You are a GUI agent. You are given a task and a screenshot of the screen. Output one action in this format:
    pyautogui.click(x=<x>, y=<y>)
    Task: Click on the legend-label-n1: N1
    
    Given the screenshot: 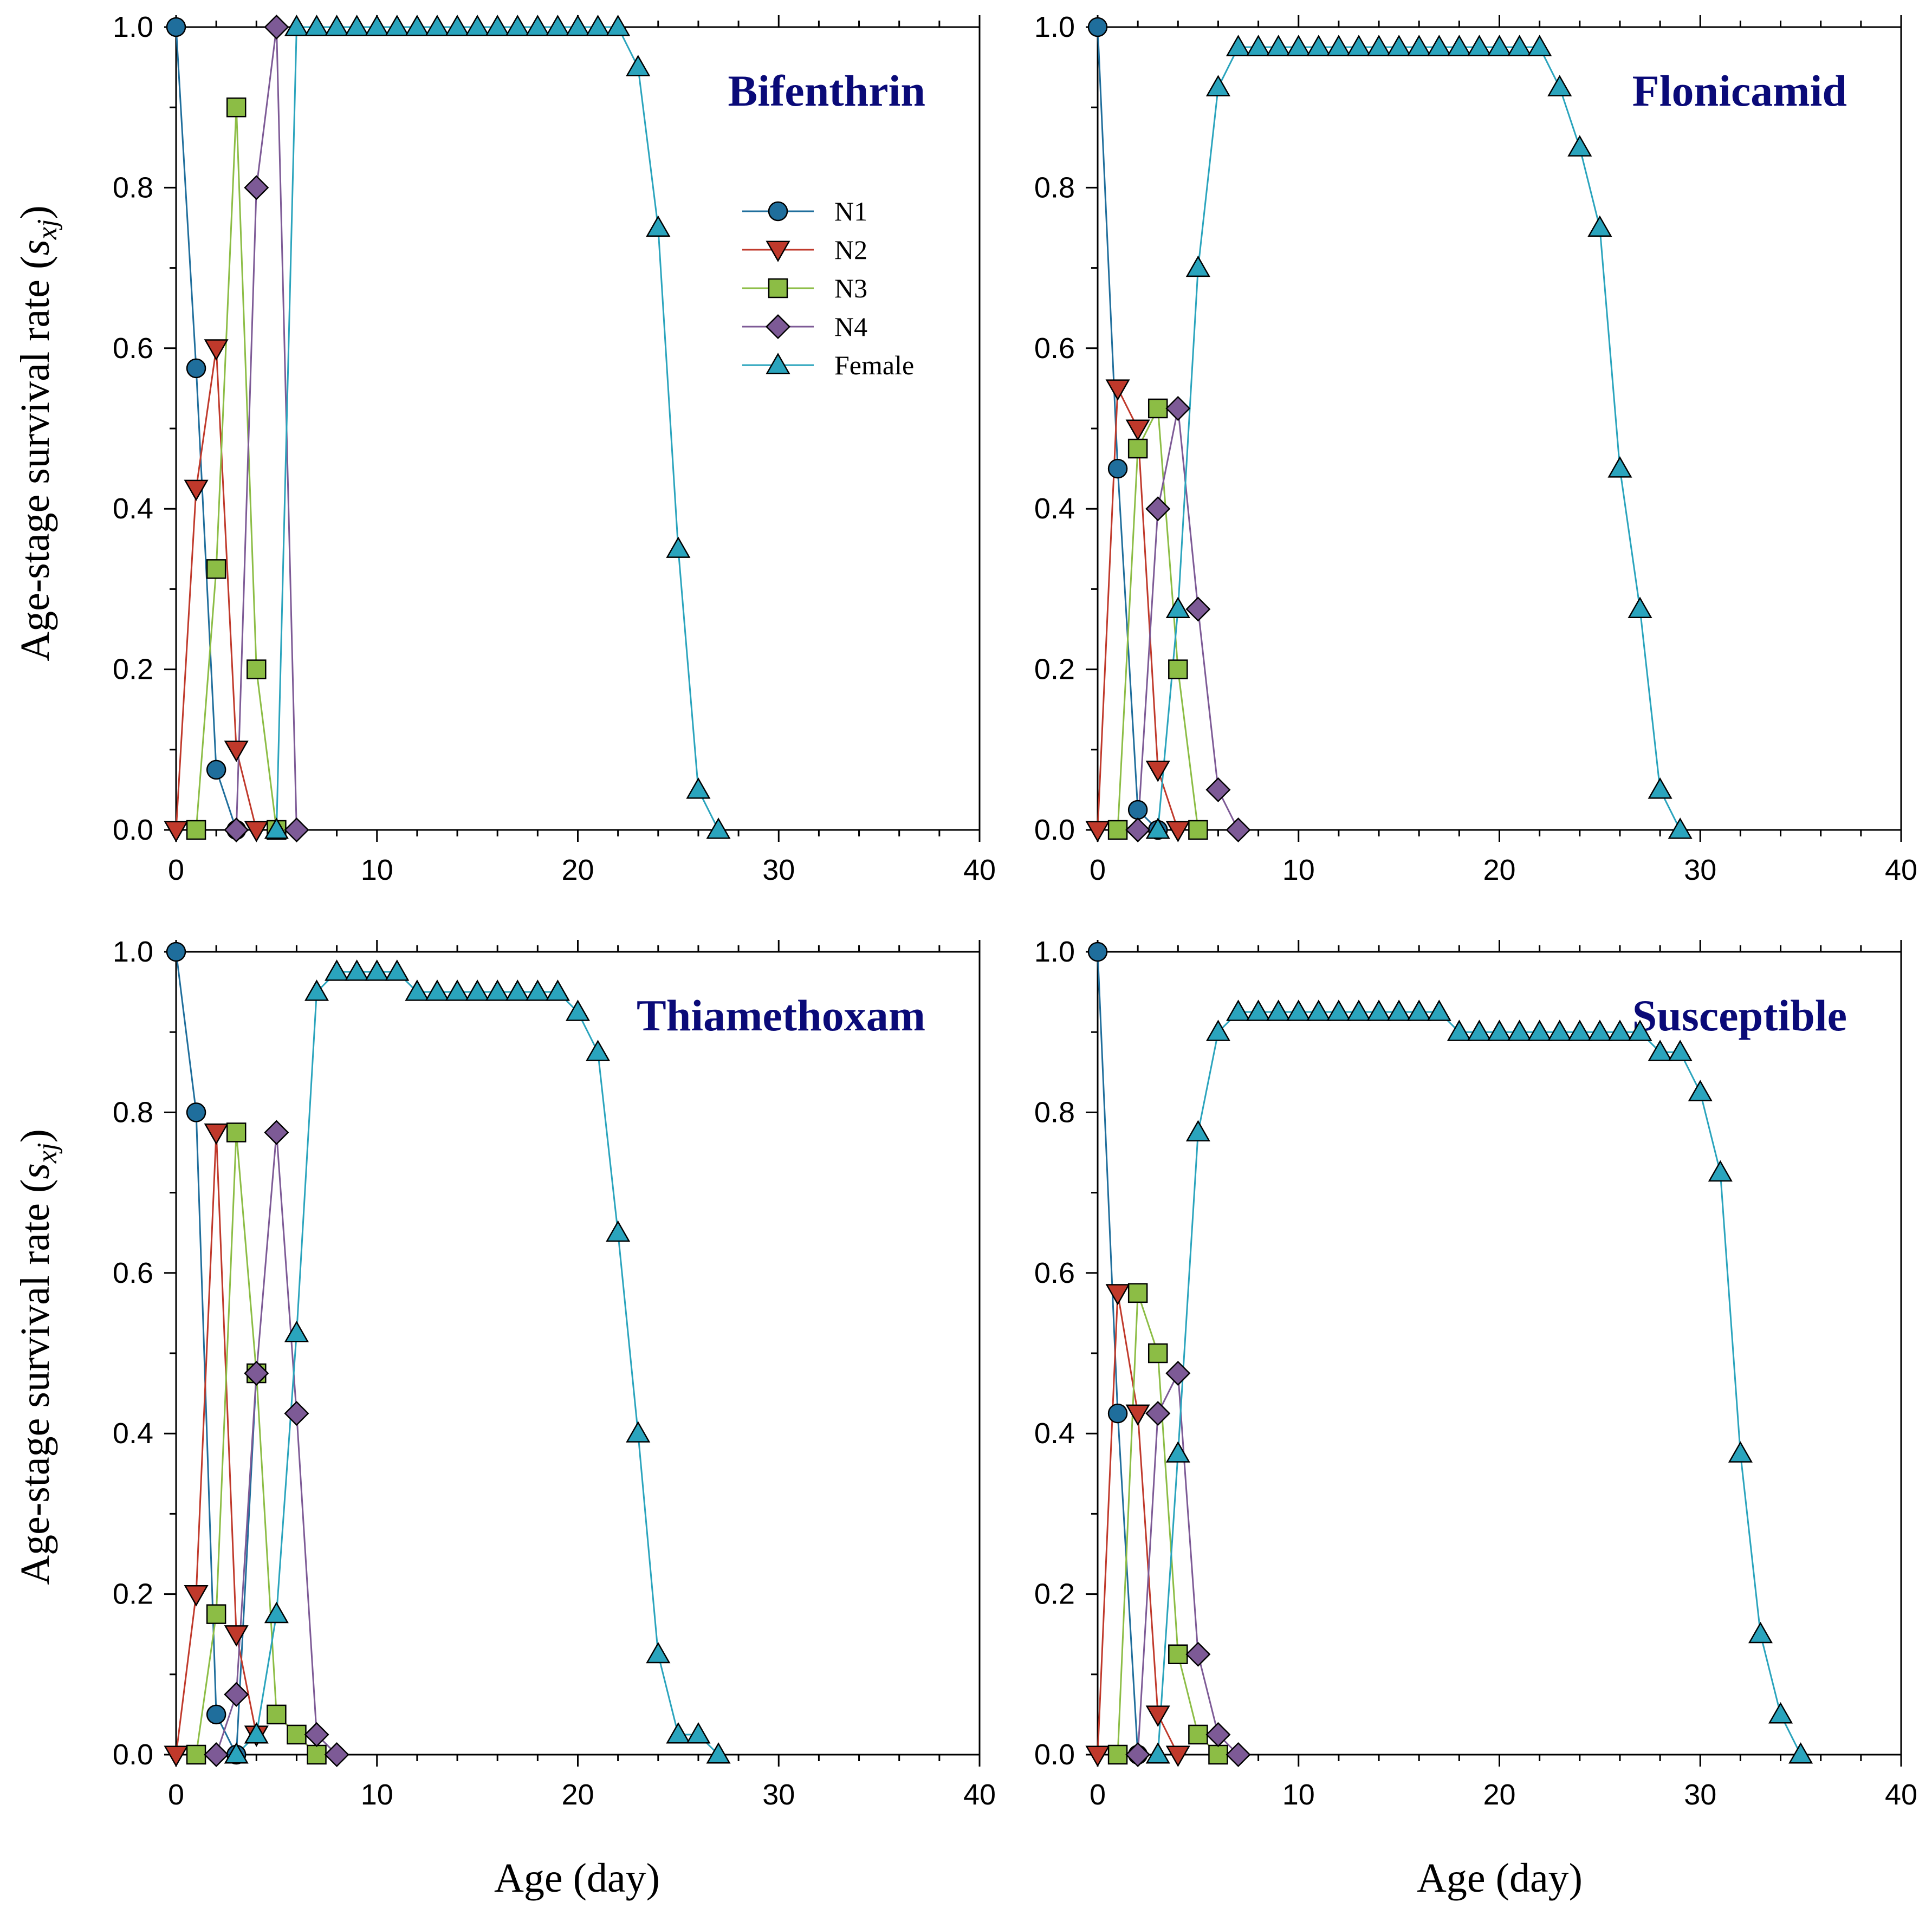 What is the action you would take?
    pyautogui.click(x=850, y=211)
    